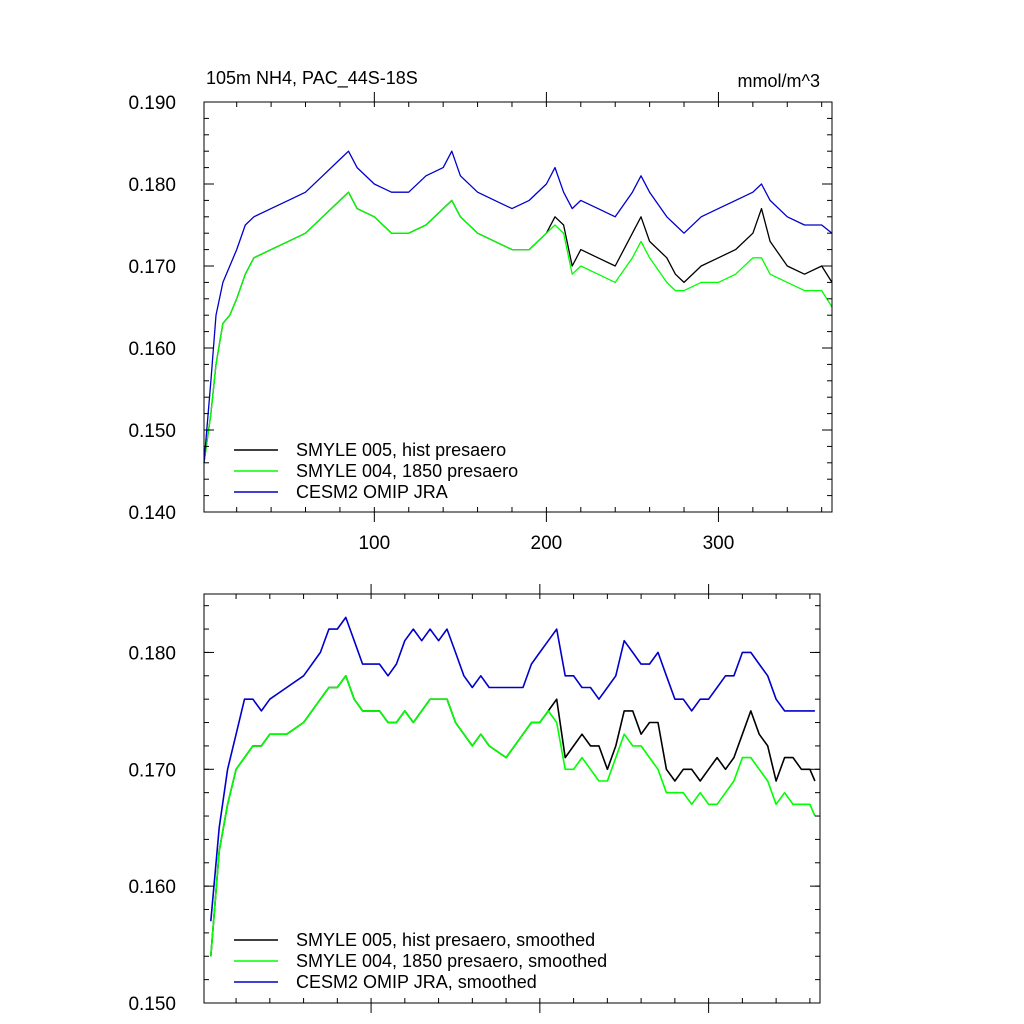  Describe the element at coordinates (401, 450) in the screenshot. I see `legend-label-1: SMYLE 005, hist presaero` at that location.